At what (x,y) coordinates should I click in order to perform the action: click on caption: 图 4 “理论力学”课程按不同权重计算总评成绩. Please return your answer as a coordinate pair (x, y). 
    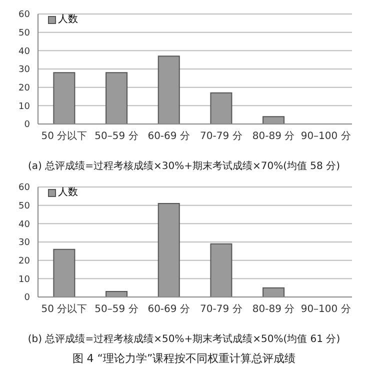
    Looking at the image, I should click on (184, 358).